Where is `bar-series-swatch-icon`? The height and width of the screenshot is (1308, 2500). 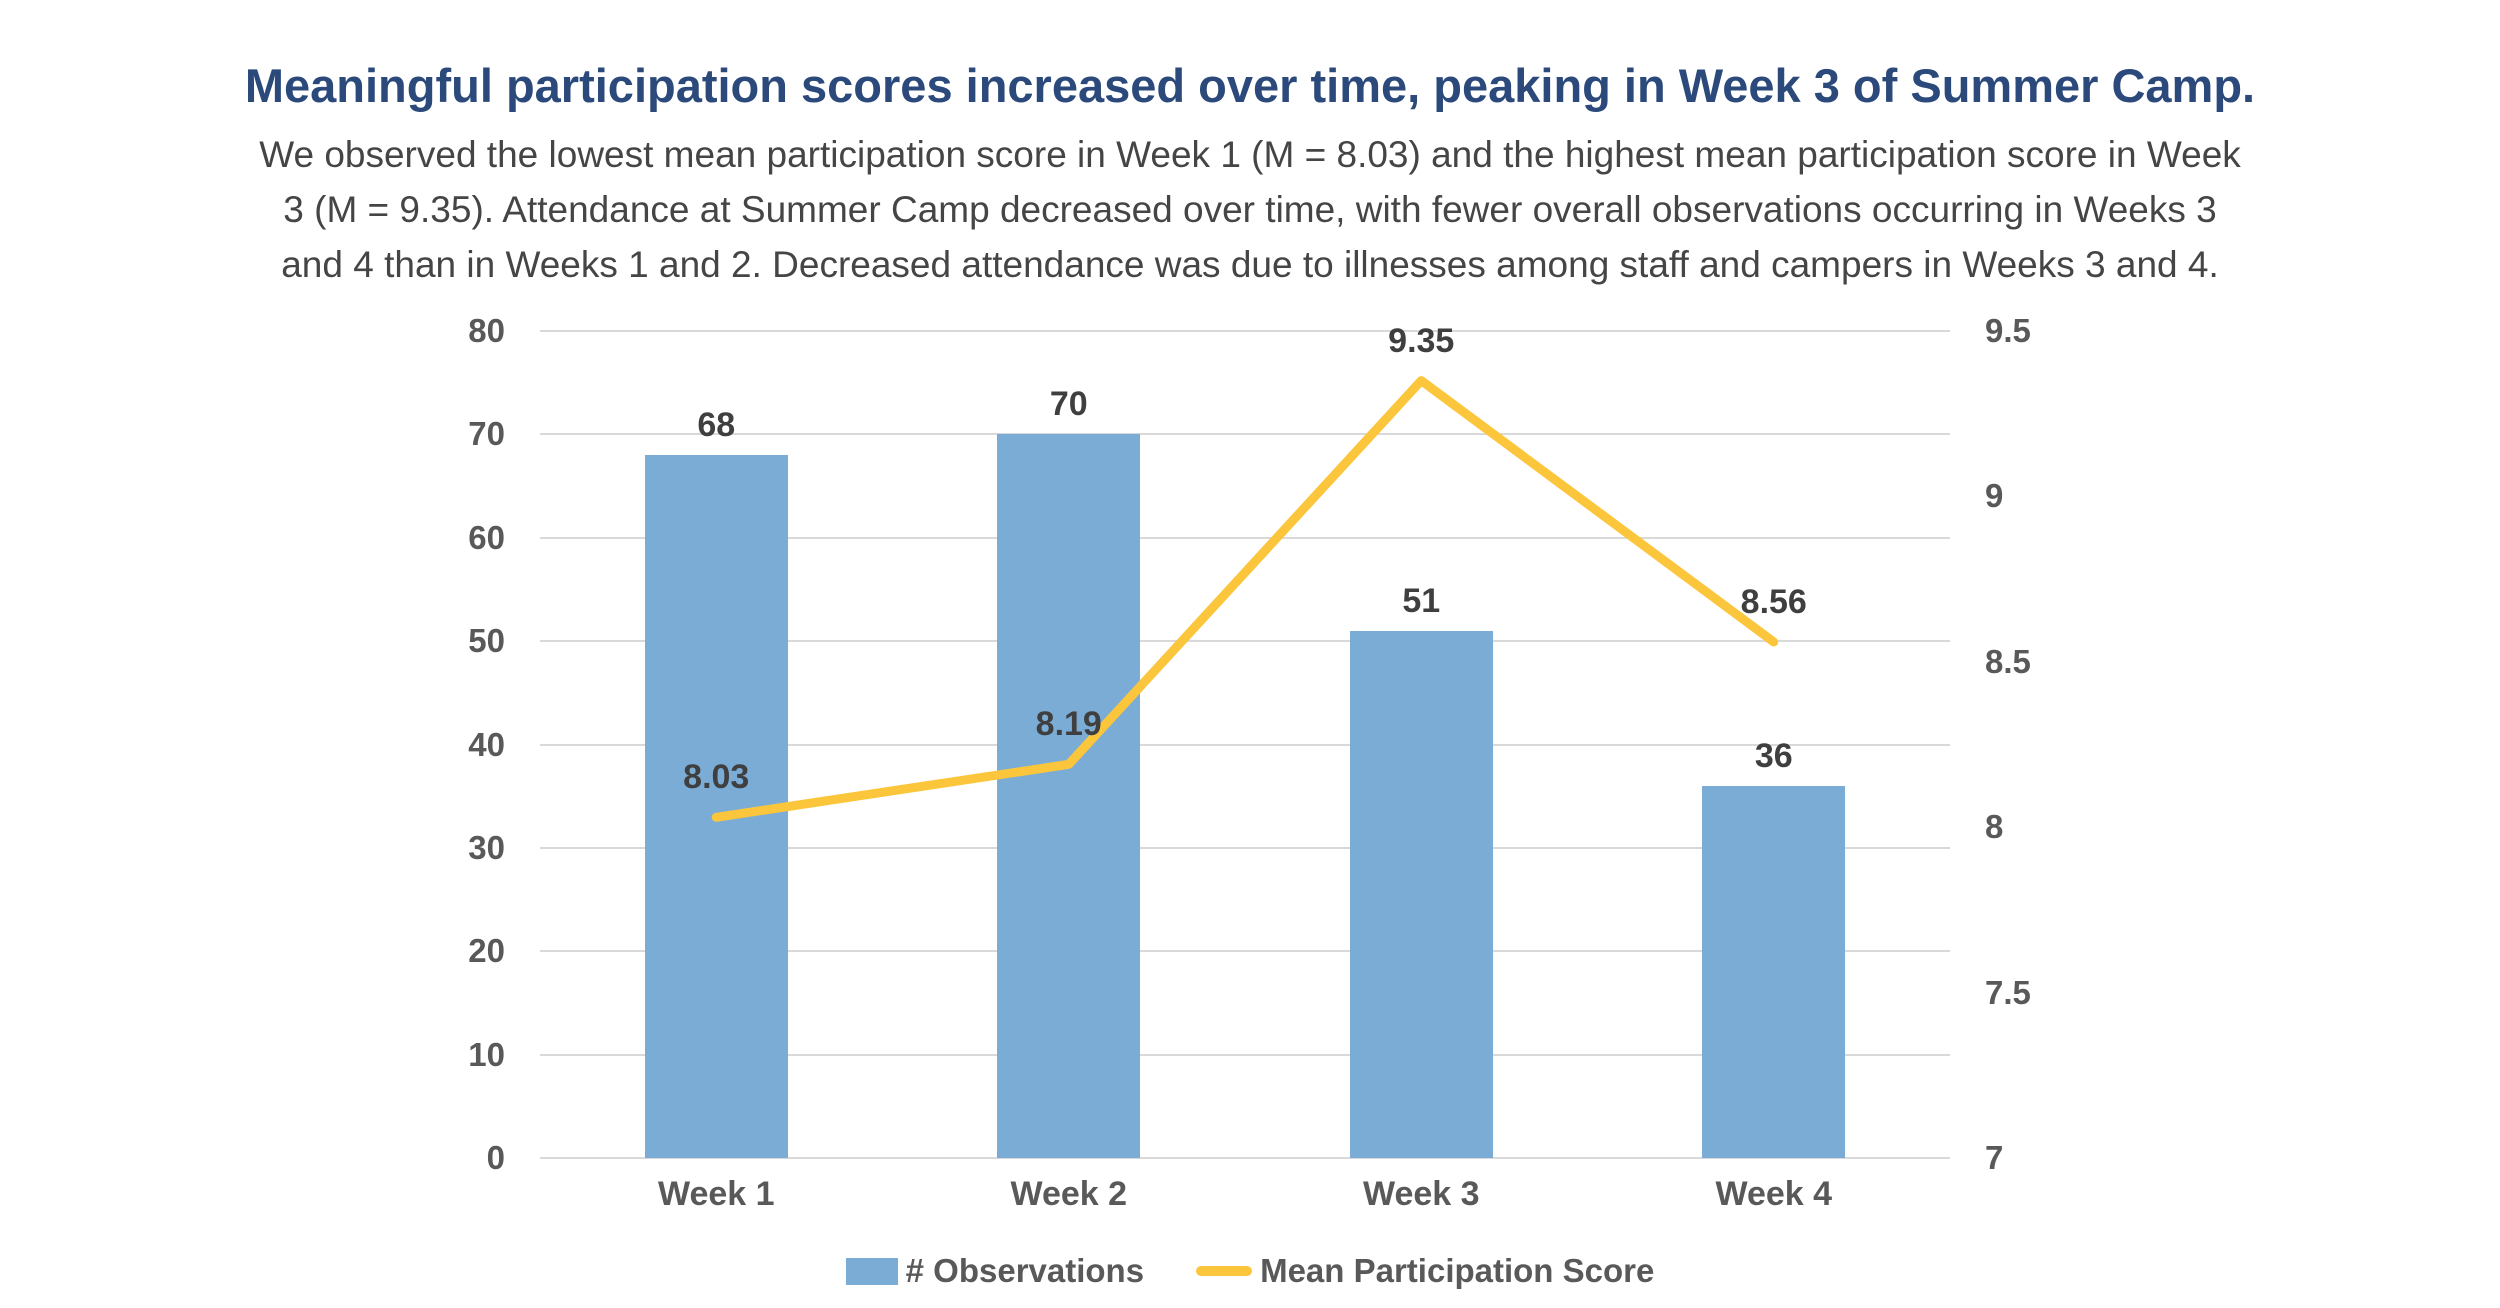 bar-series-swatch-icon is located at coordinates (871, 1271).